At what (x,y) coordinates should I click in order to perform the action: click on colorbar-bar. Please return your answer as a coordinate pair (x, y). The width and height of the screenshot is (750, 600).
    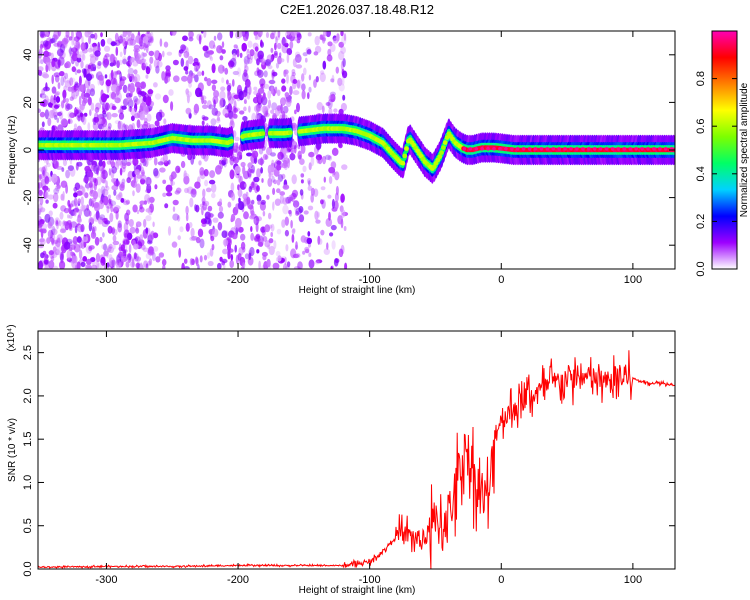
    Looking at the image, I should click on (724, 150).